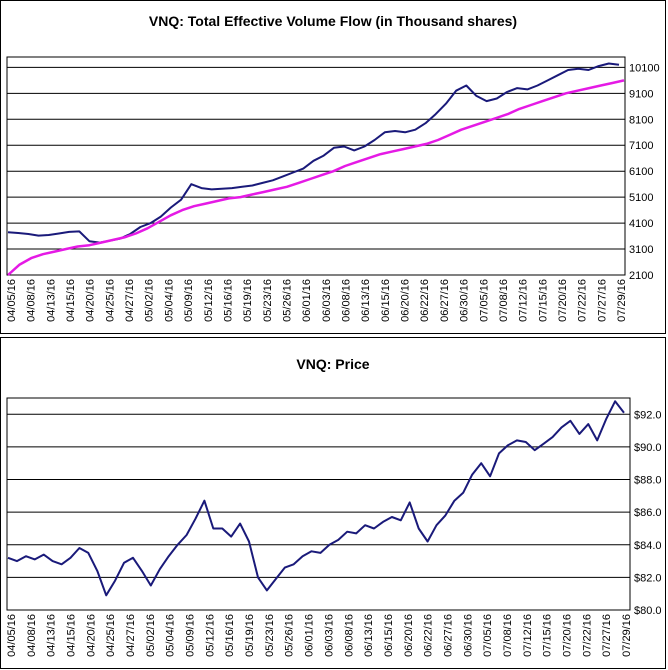  I want to click on price-x-tick-label: 07/12/16, so click(528, 635).